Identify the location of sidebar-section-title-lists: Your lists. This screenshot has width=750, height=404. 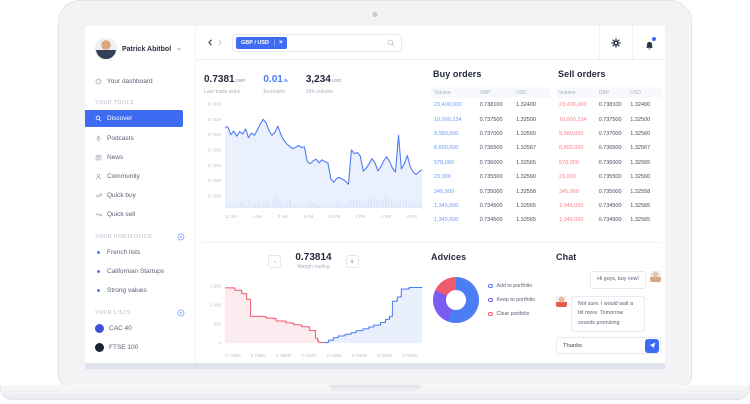
(140, 313).